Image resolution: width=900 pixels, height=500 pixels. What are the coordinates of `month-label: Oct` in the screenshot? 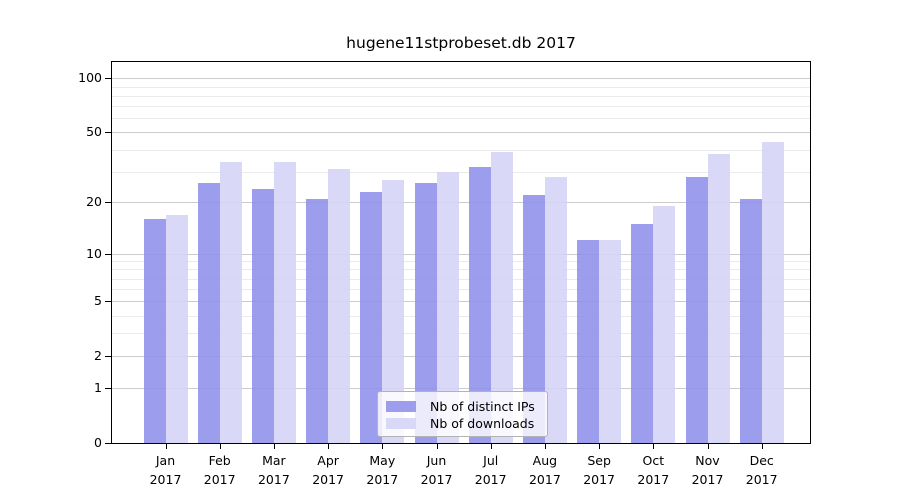 It's located at (653, 460).